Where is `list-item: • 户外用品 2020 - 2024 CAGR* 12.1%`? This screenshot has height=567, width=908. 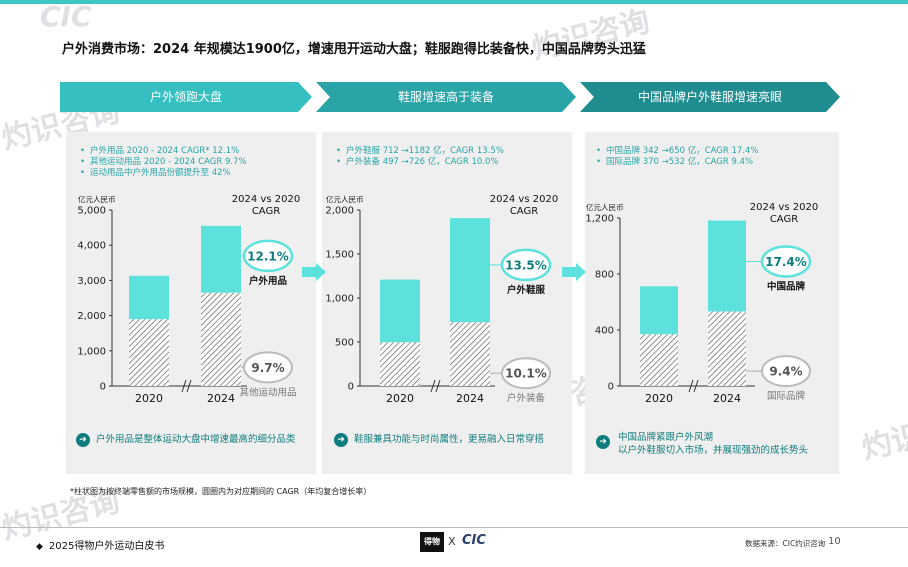 list-item: • 户外用品 2020 - 2024 CAGR* 12.1% is located at coordinates (160, 151).